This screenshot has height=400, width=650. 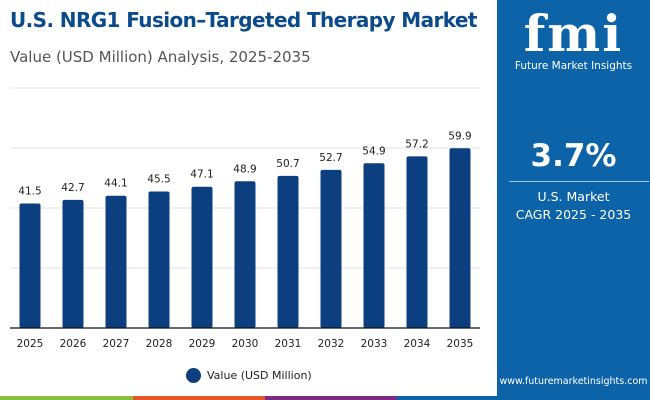 What do you see at coordinates (331, 398) in the screenshot?
I see `footer-stripe-purple` at bounding box center [331, 398].